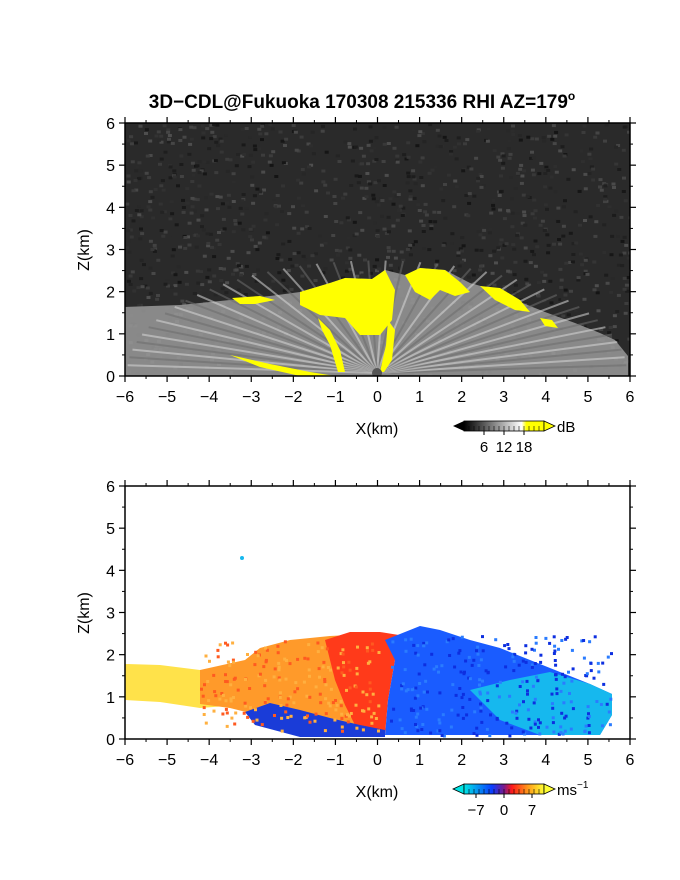 The height and width of the screenshot is (880, 680). What do you see at coordinates (369, 647) in the screenshot?
I see `panel2-velocity-field` at bounding box center [369, 647].